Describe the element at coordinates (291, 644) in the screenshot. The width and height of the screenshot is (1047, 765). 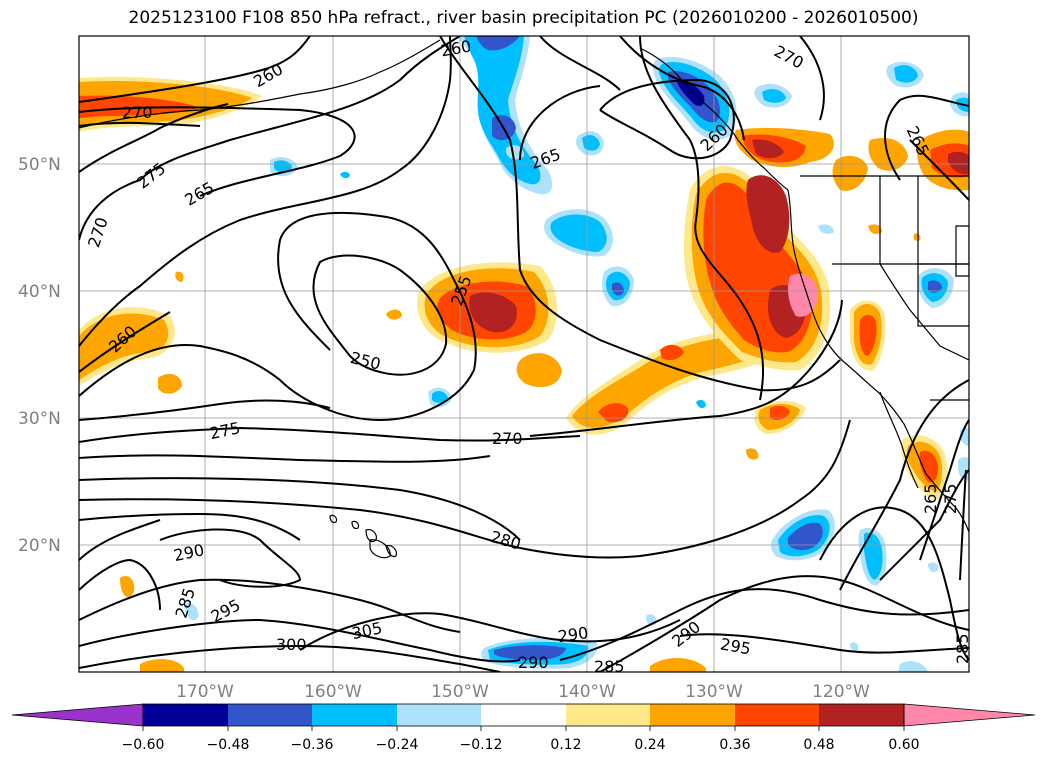
I see `contour-label: 300` at that location.